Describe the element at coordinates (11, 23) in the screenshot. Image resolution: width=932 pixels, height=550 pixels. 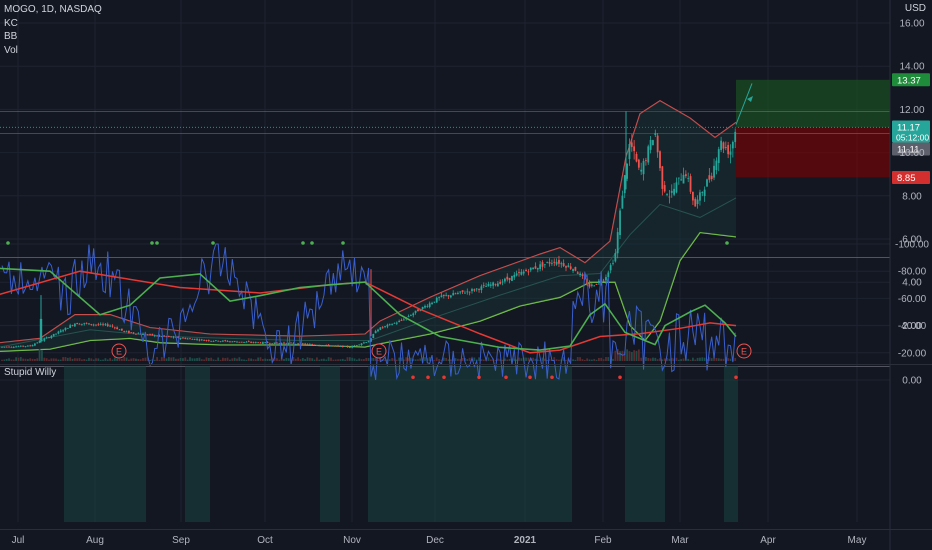
I see `indicator-kc-label: KC` at that location.